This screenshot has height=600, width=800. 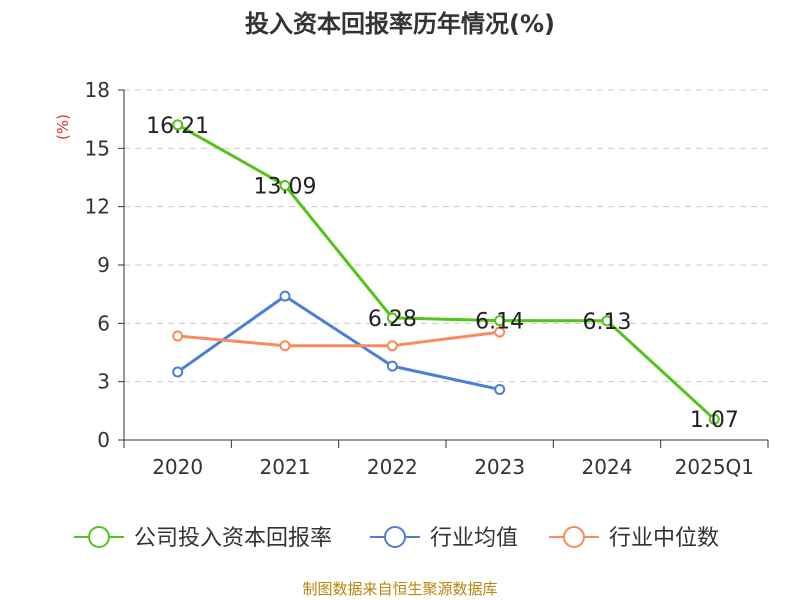 I want to click on legend-item: 行业均值, so click(x=444, y=538).